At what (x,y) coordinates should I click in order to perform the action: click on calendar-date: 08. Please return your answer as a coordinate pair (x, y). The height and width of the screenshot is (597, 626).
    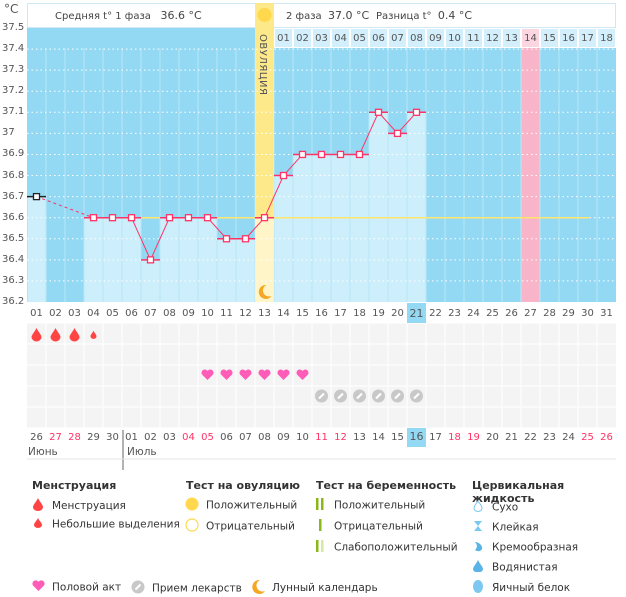
    Looking at the image, I should click on (264, 437).